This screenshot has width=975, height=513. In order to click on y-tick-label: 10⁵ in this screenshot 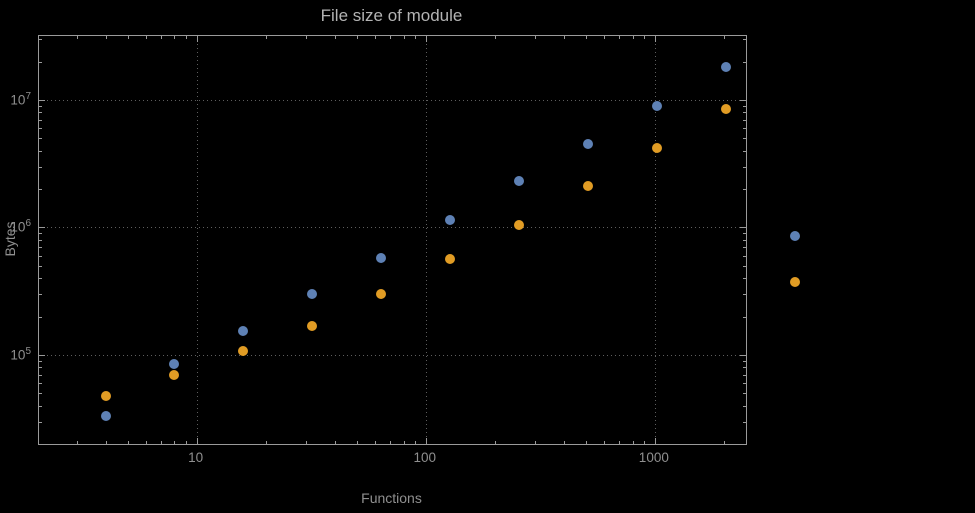, I will do `click(20, 354)`.